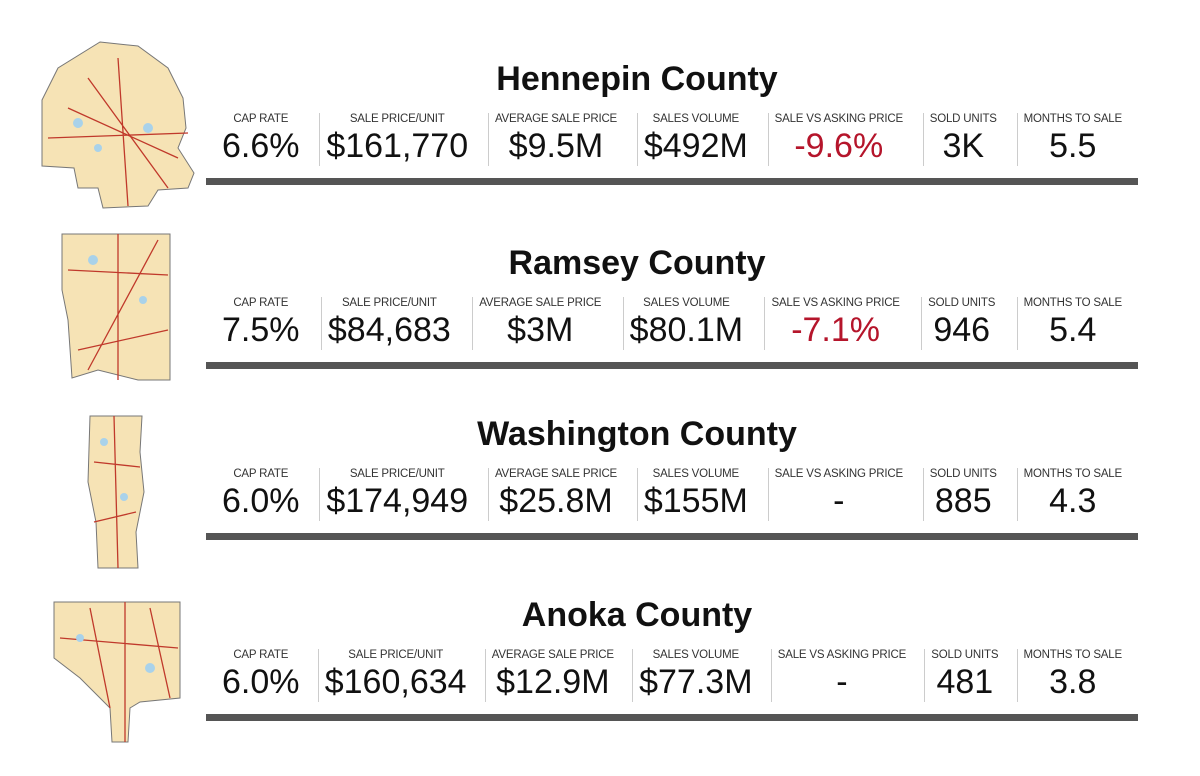 The height and width of the screenshot is (776, 1200). What do you see at coordinates (637, 615) in the screenshot?
I see `county-title: Anoka County` at bounding box center [637, 615].